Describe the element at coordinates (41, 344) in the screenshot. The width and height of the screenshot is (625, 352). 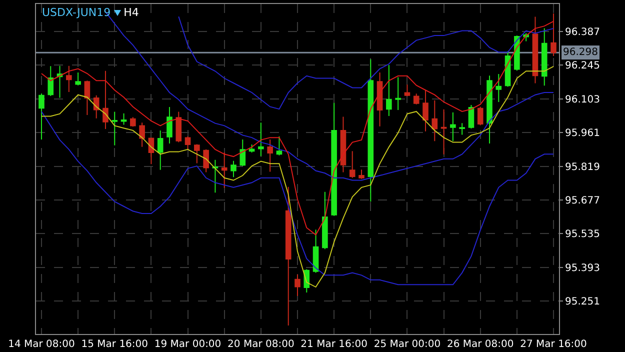
I see `x-tick-label: 14 Mar 08:00` at that location.